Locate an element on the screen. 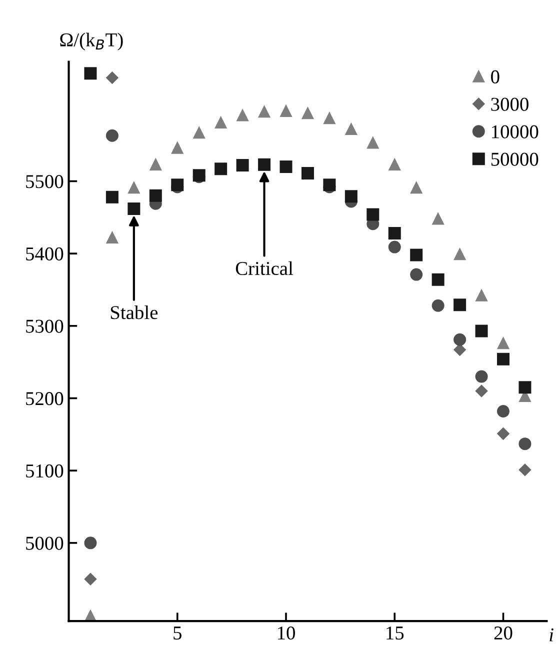  x-tick-label: 20 is located at coordinates (503, 633).